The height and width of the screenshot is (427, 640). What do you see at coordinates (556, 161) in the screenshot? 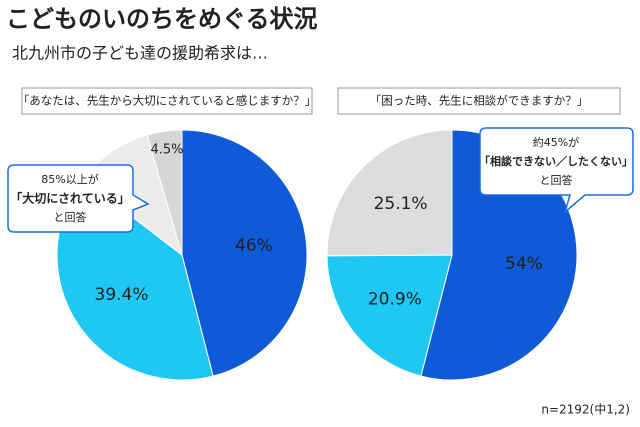
I see `callout-text: 「相談できない／したくない」` at bounding box center [556, 161].